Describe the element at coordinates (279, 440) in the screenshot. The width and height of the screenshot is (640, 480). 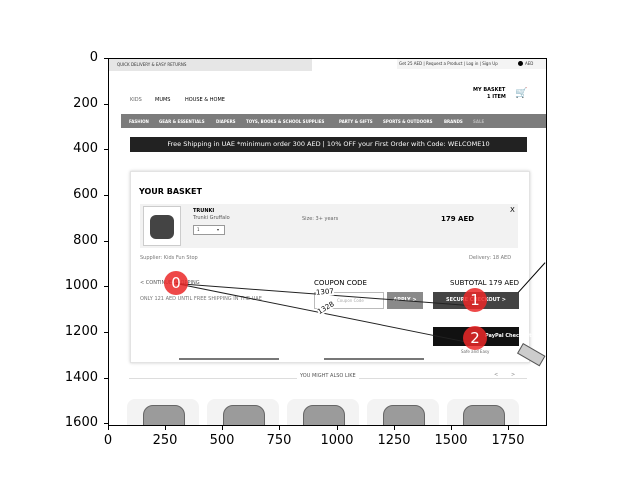
I see `x-tick-label: 750` at that location.